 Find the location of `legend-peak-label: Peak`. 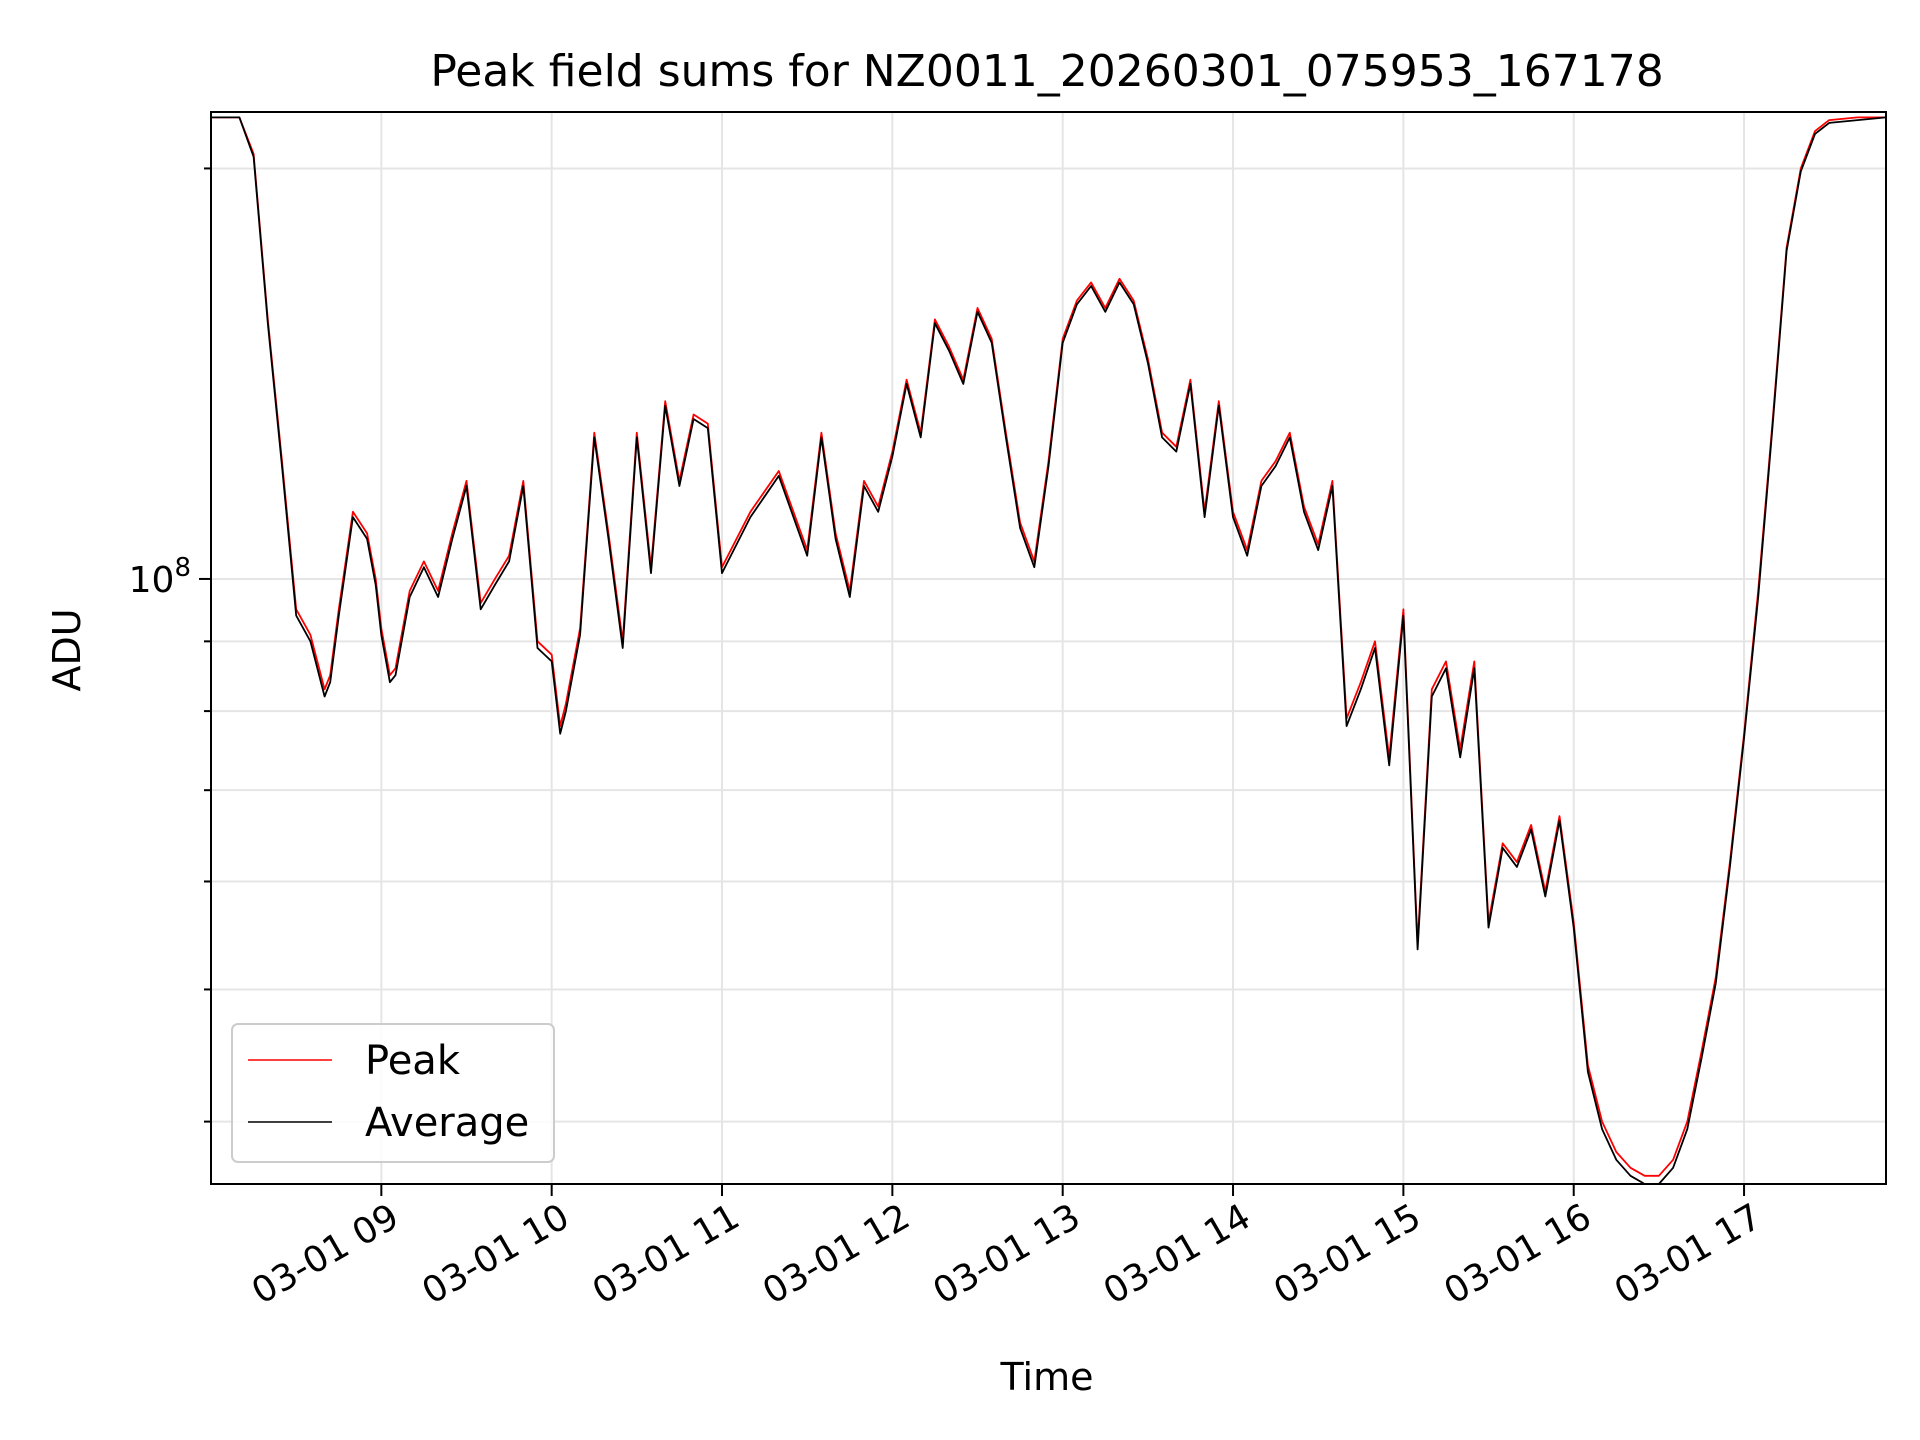

legend-peak-label: Peak is located at coordinates (413, 1061).